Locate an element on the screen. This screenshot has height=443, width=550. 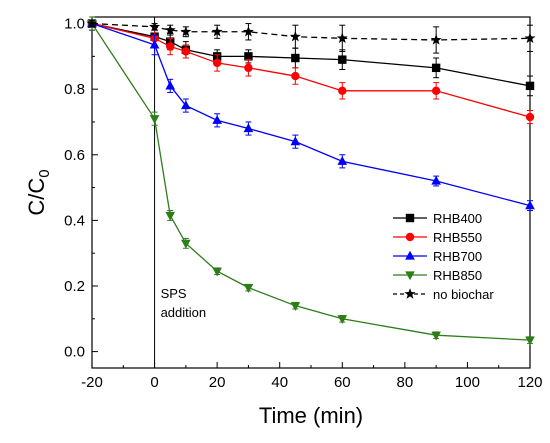
x-tick-label: 120 is located at coordinates (529, 382).